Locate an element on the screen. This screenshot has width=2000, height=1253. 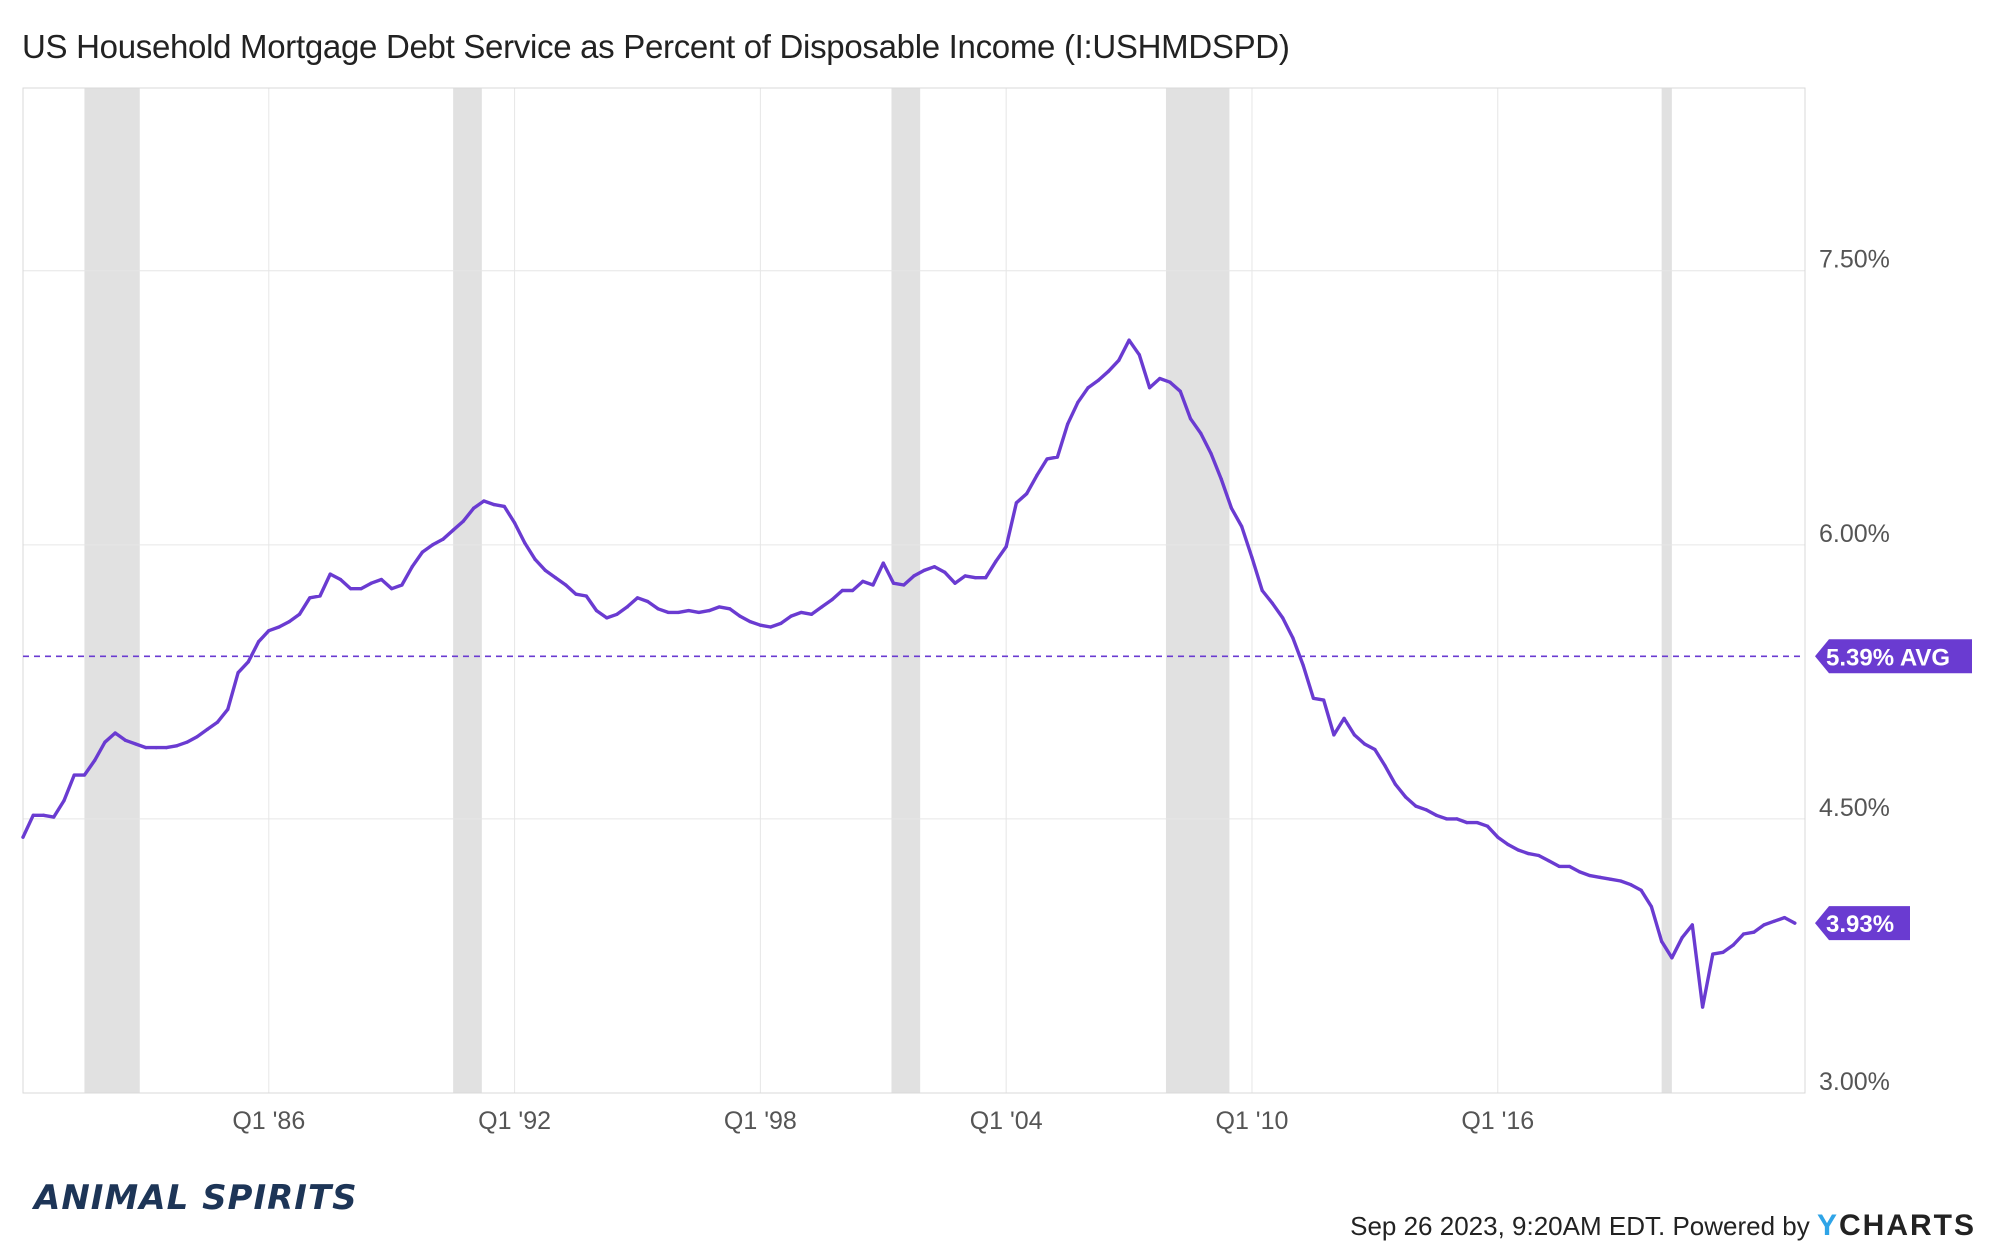
y-tick-label: 3.00% is located at coordinates (1854, 1082).